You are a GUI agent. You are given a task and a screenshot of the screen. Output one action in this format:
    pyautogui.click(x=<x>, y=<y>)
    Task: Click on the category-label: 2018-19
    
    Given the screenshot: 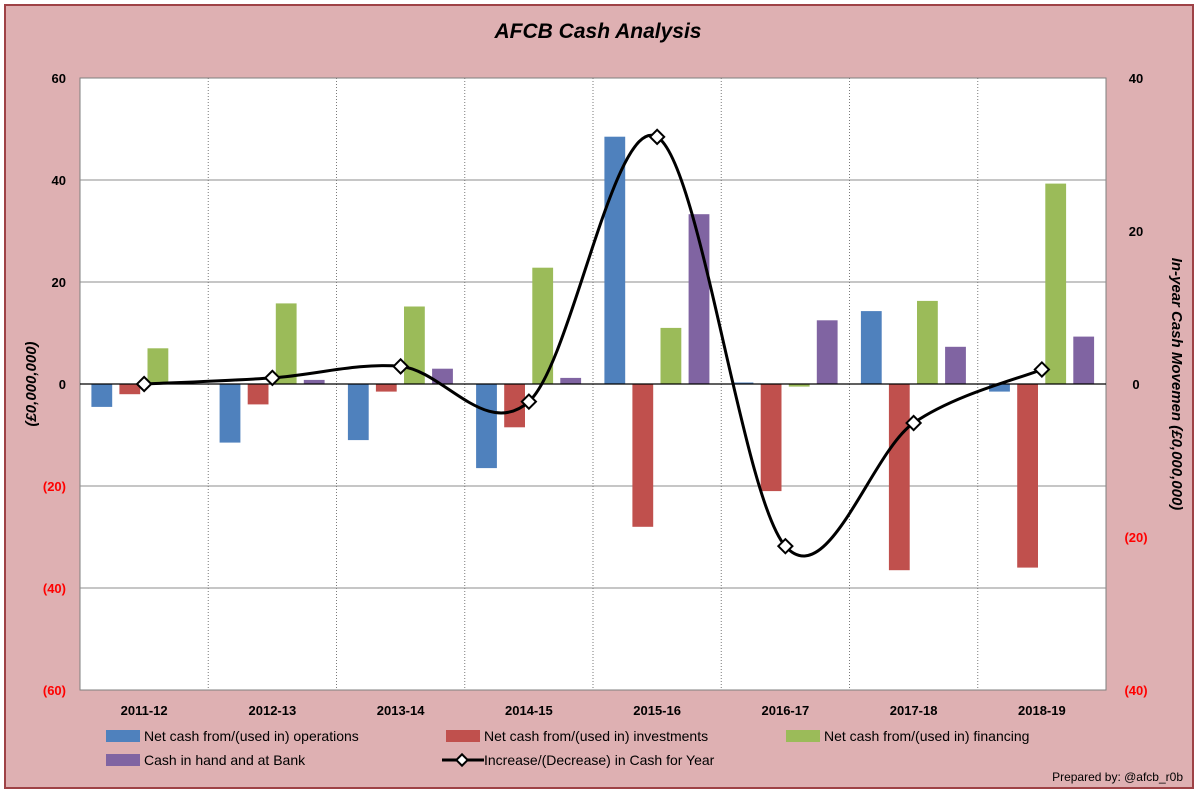 What is the action you would take?
    pyautogui.click(x=1042, y=710)
    